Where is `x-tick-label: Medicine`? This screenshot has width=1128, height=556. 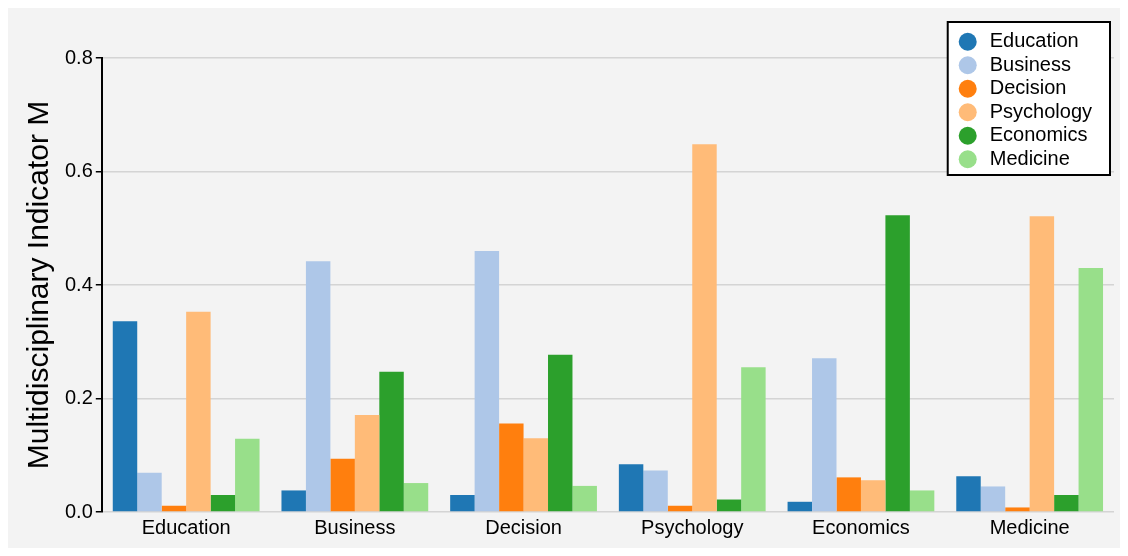
x-tick-label: Medicine is located at coordinates (1029, 526).